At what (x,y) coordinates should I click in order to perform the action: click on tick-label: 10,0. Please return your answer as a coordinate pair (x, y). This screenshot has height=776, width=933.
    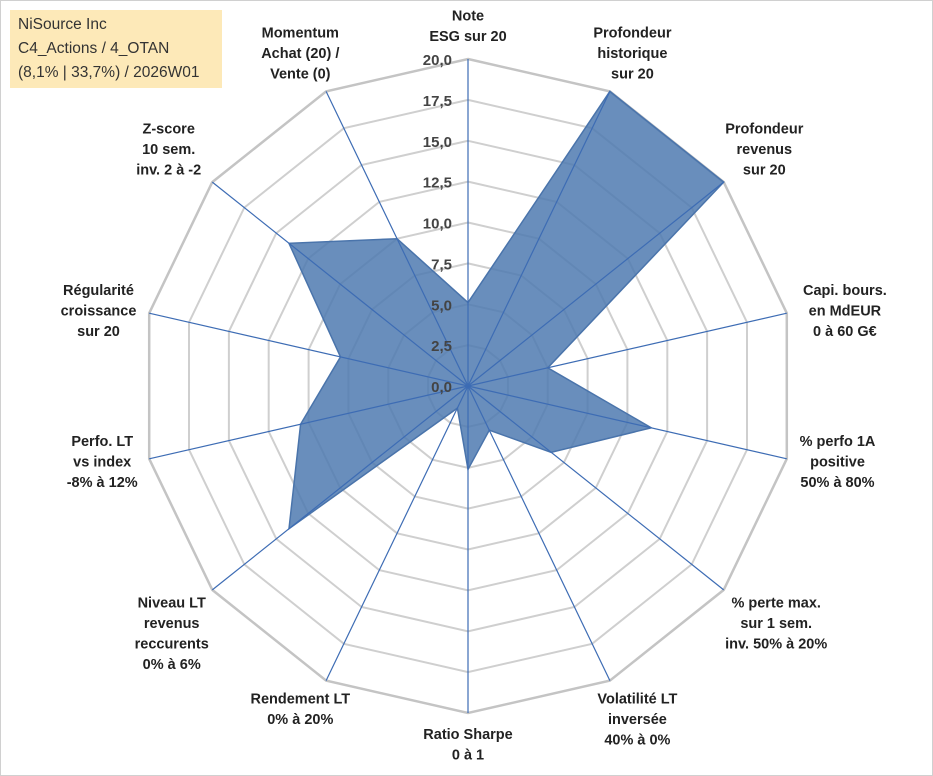
    Looking at the image, I should click on (437, 224).